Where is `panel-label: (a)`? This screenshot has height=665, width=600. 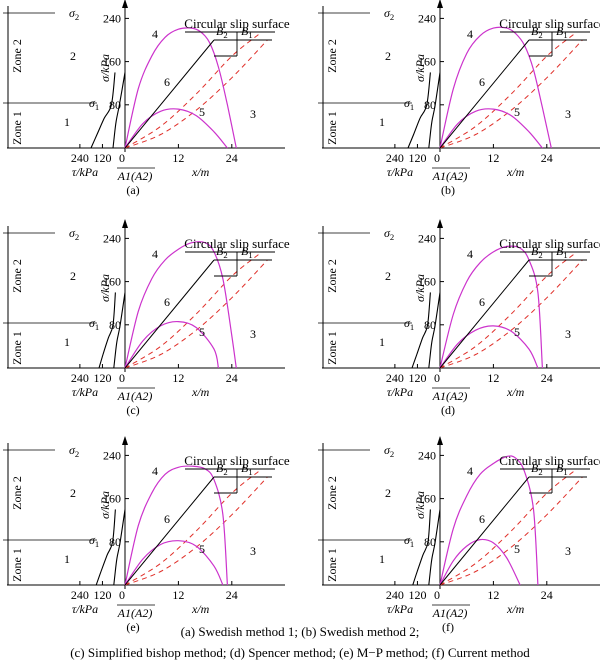 panel-label: (a) is located at coordinates (132, 190).